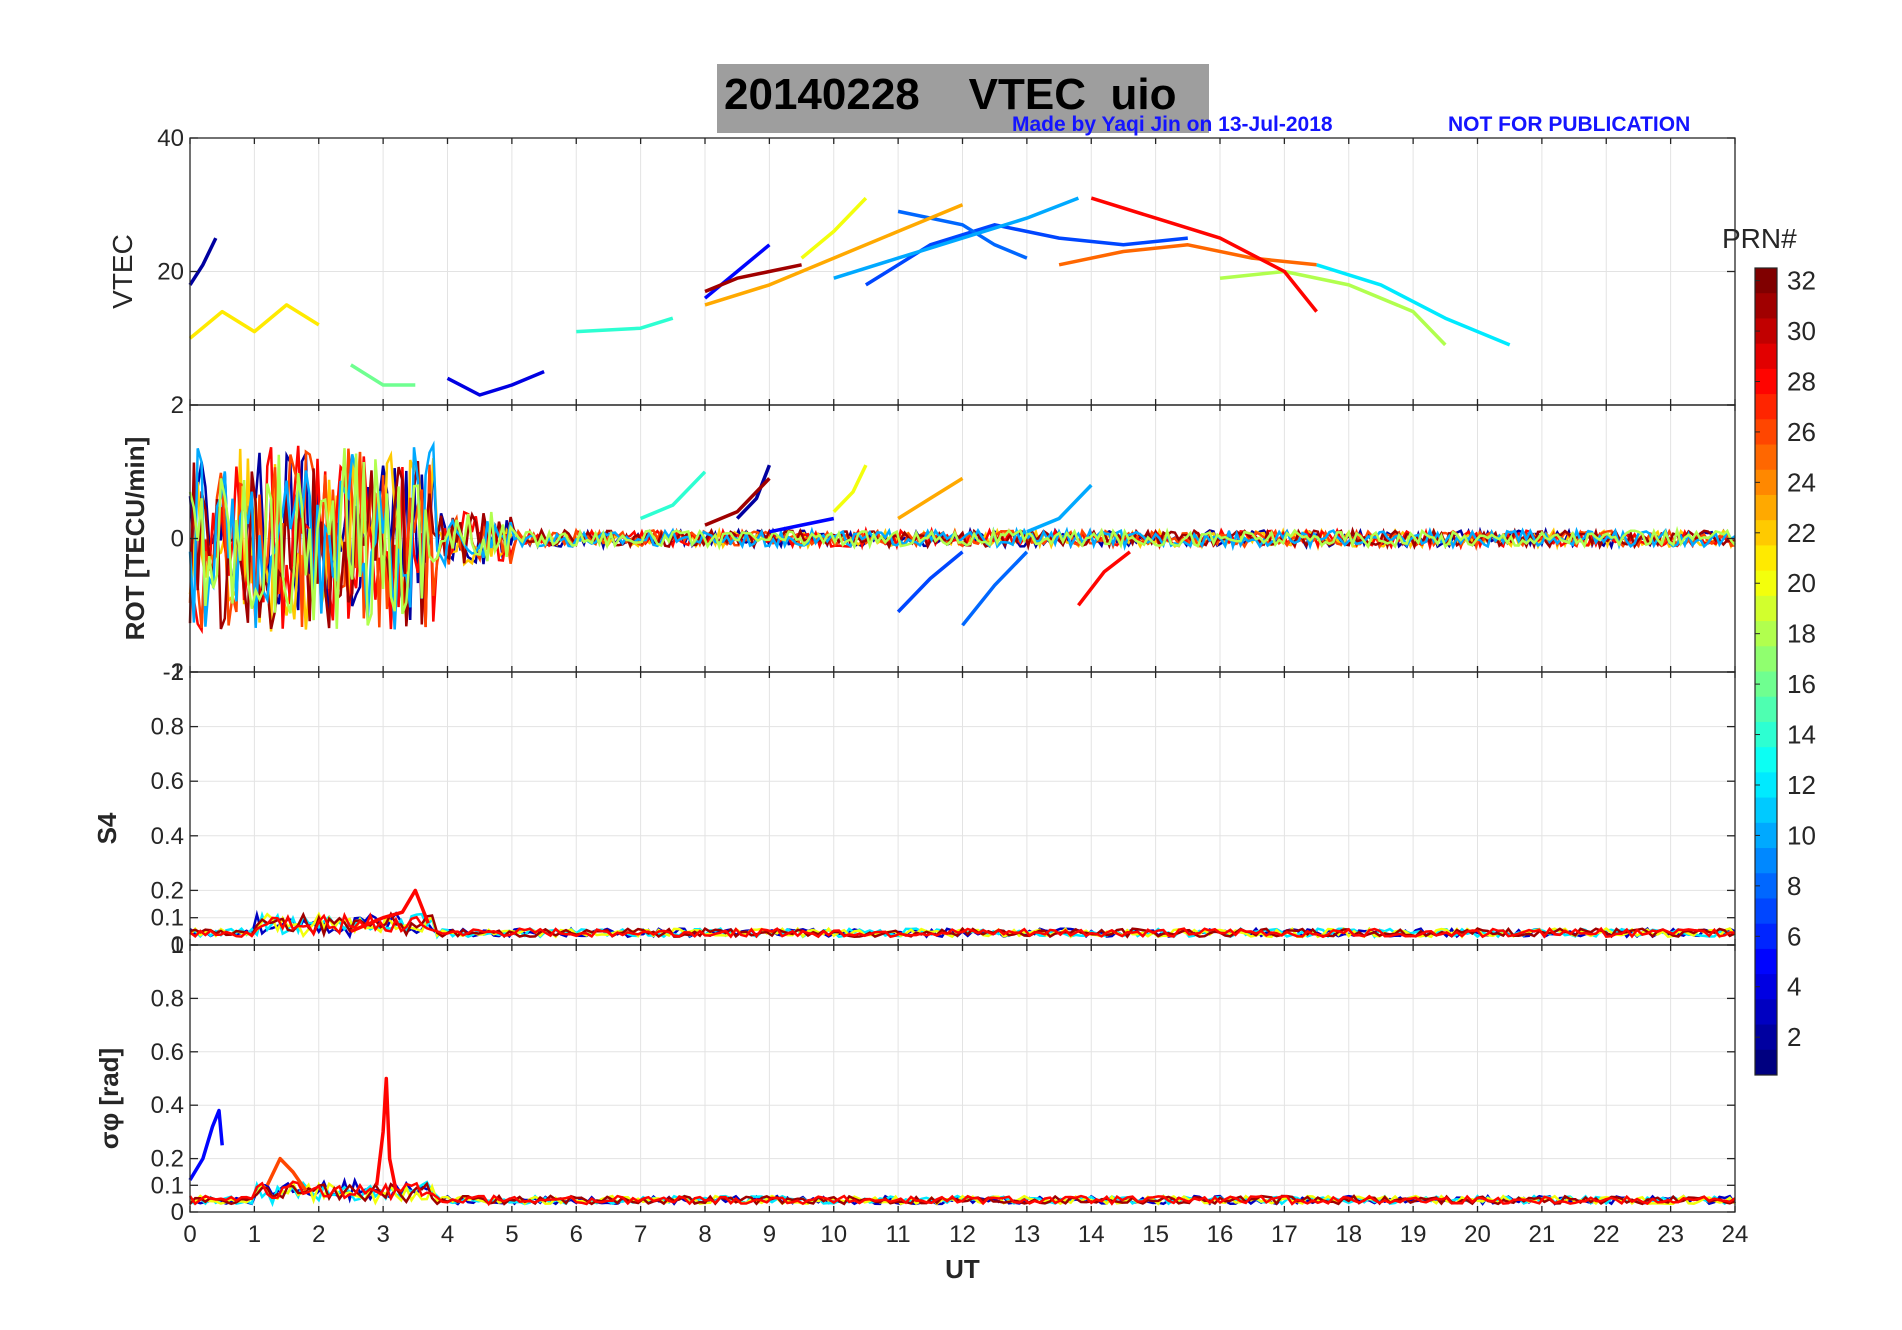  What do you see at coordinates (962, 1234) in the screenshot?
I see `sigma_phi-xtick-label: 12` at bounding box center [962, 1234].